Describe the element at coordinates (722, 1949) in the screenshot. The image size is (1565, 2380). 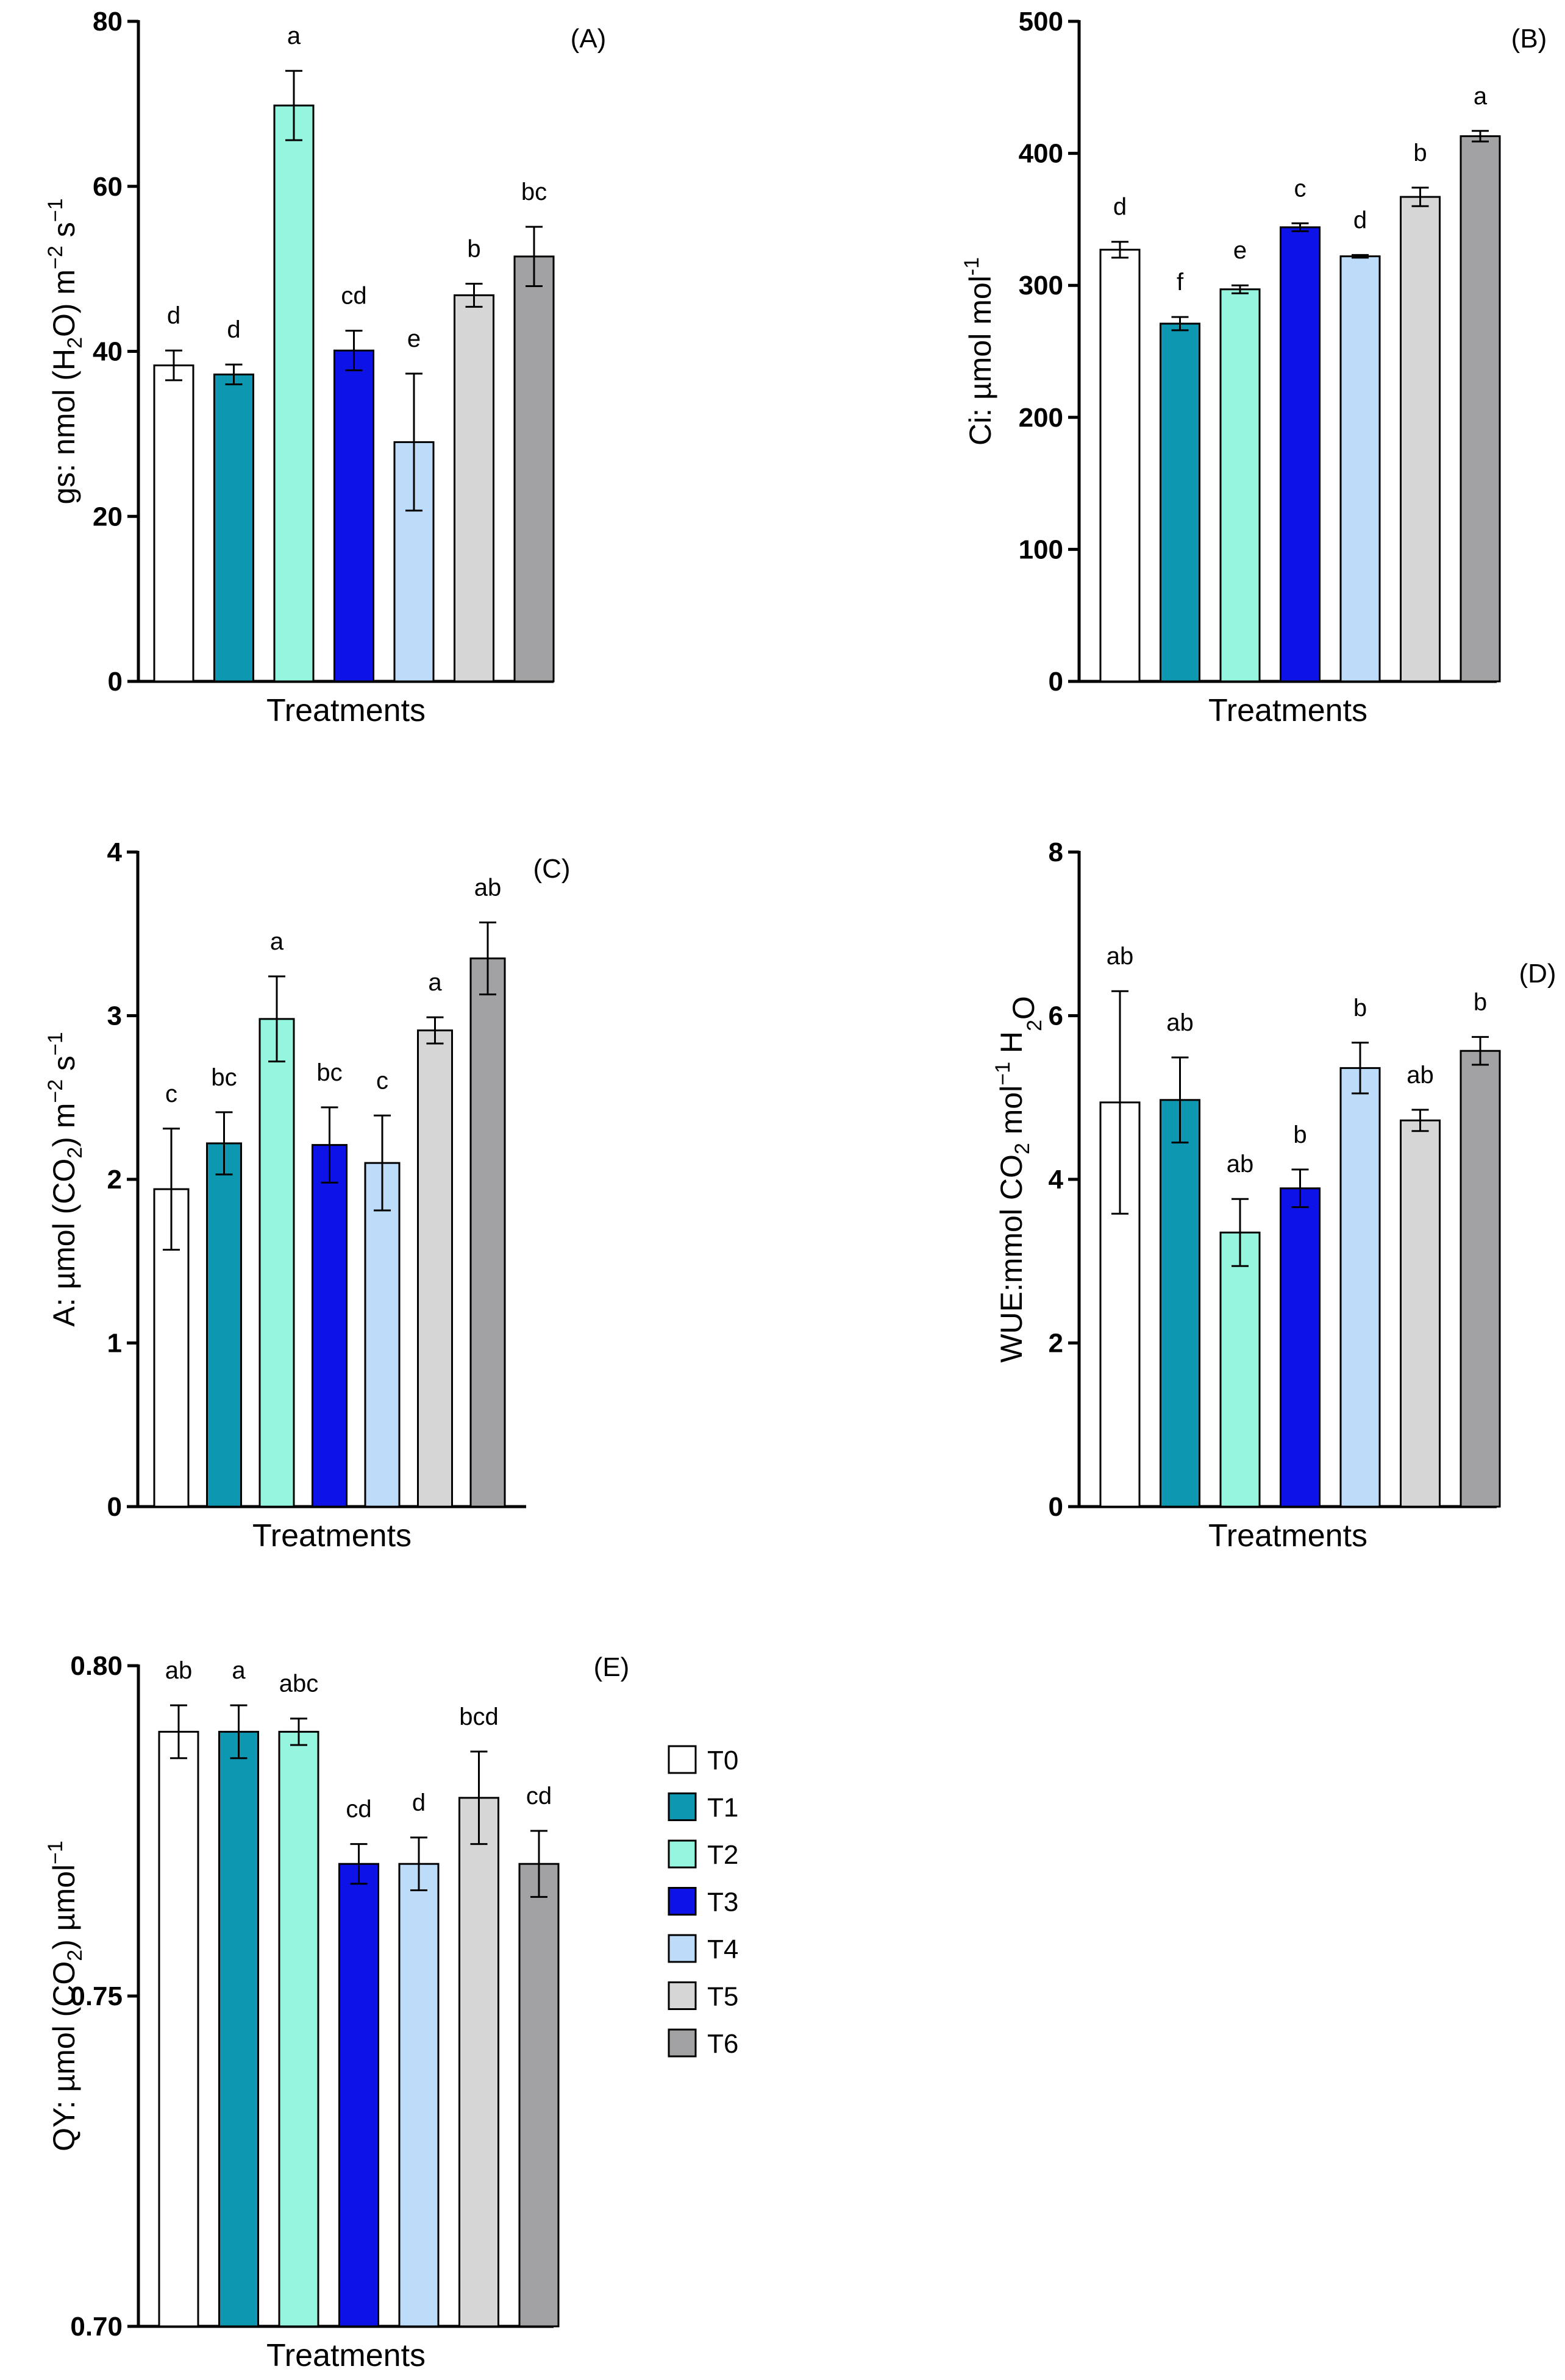
I see `legend-label: T4` at that location.